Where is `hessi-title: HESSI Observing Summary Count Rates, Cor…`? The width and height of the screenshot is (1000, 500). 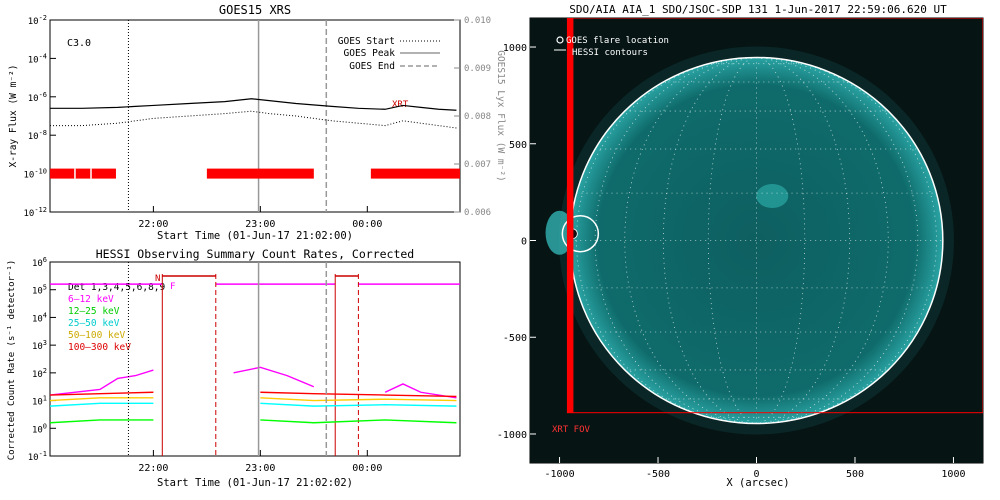 hessi-title: HESSI Observing Summary Count Rates, Cor… is located at coordinates (255, 254).